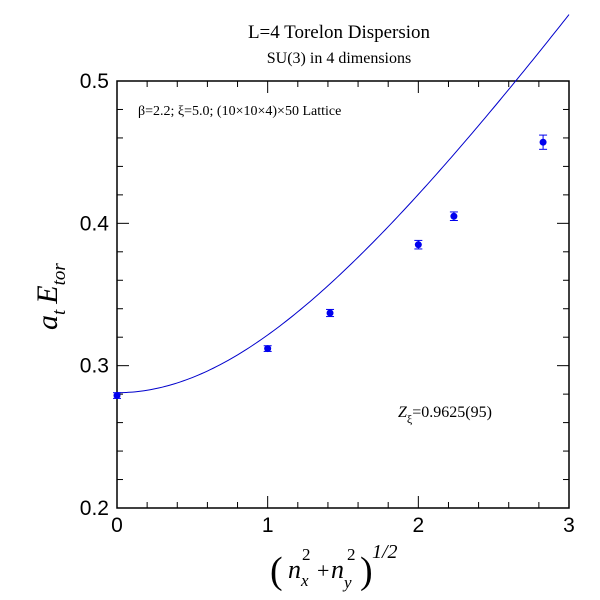 The height and width of the screenshot is (600, 600). I want to click on y-tick-label: 0.4, so click(95, 223).